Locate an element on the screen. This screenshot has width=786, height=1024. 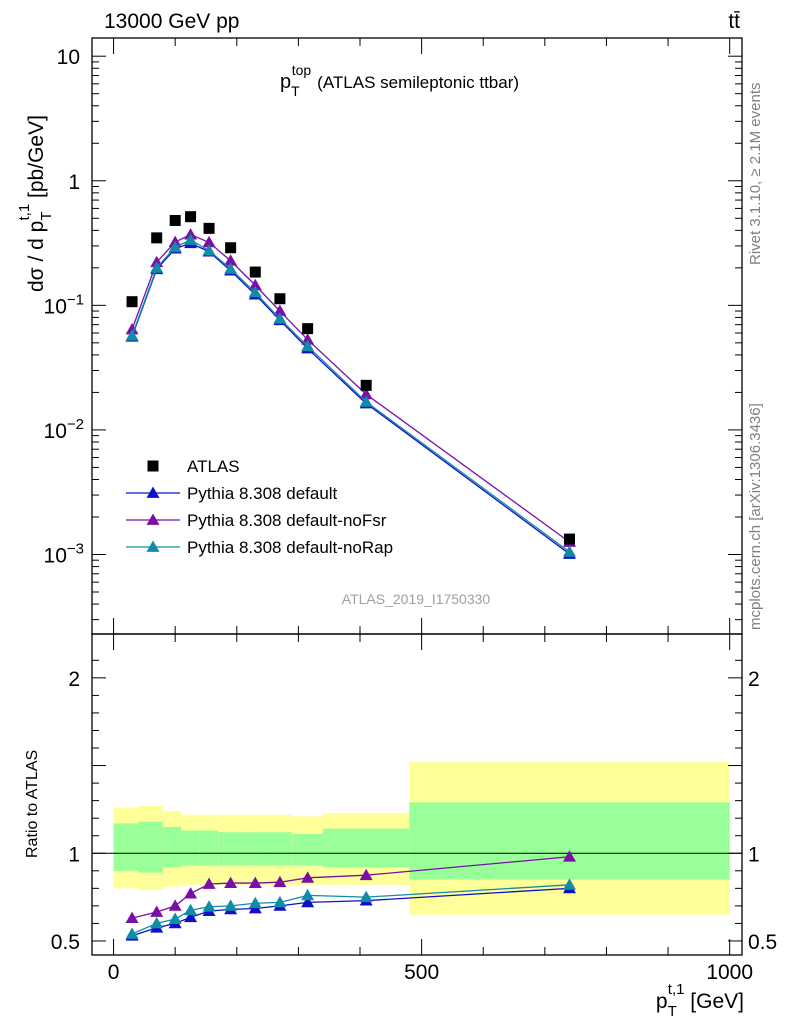
legend-label: Pythia 8.308 default-noRap is located at coordinates (290, 547).